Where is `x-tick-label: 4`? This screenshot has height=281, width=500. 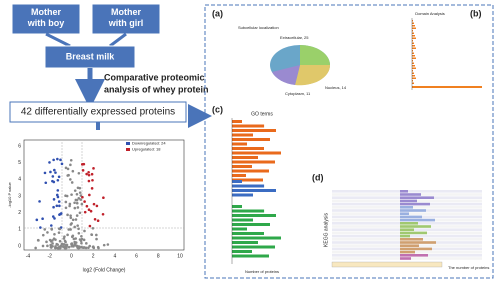 x-tick-label: 4 is located at coordinates (114, 256).